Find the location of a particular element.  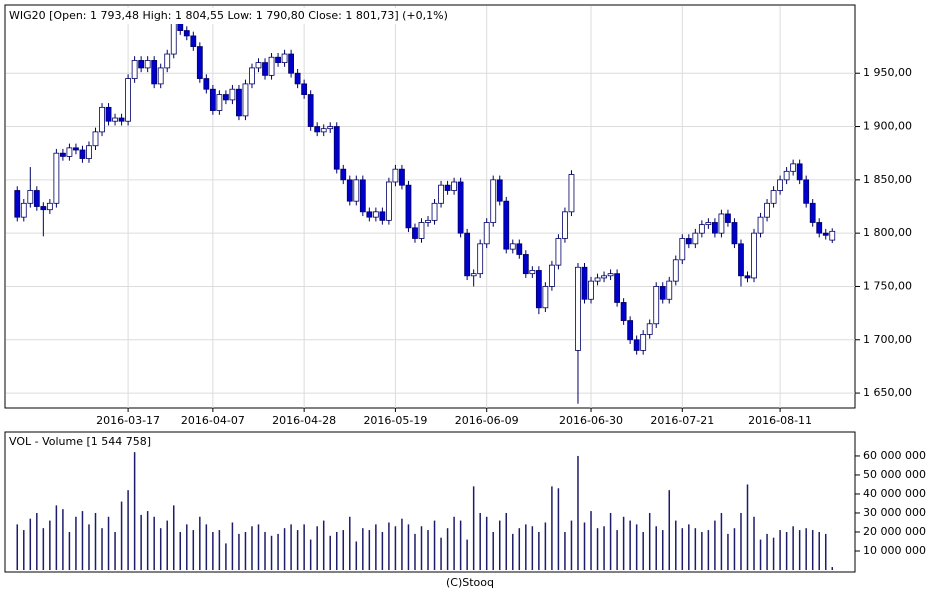

y-tick-label: 1 750,00 is located at coordinates (887, 285).